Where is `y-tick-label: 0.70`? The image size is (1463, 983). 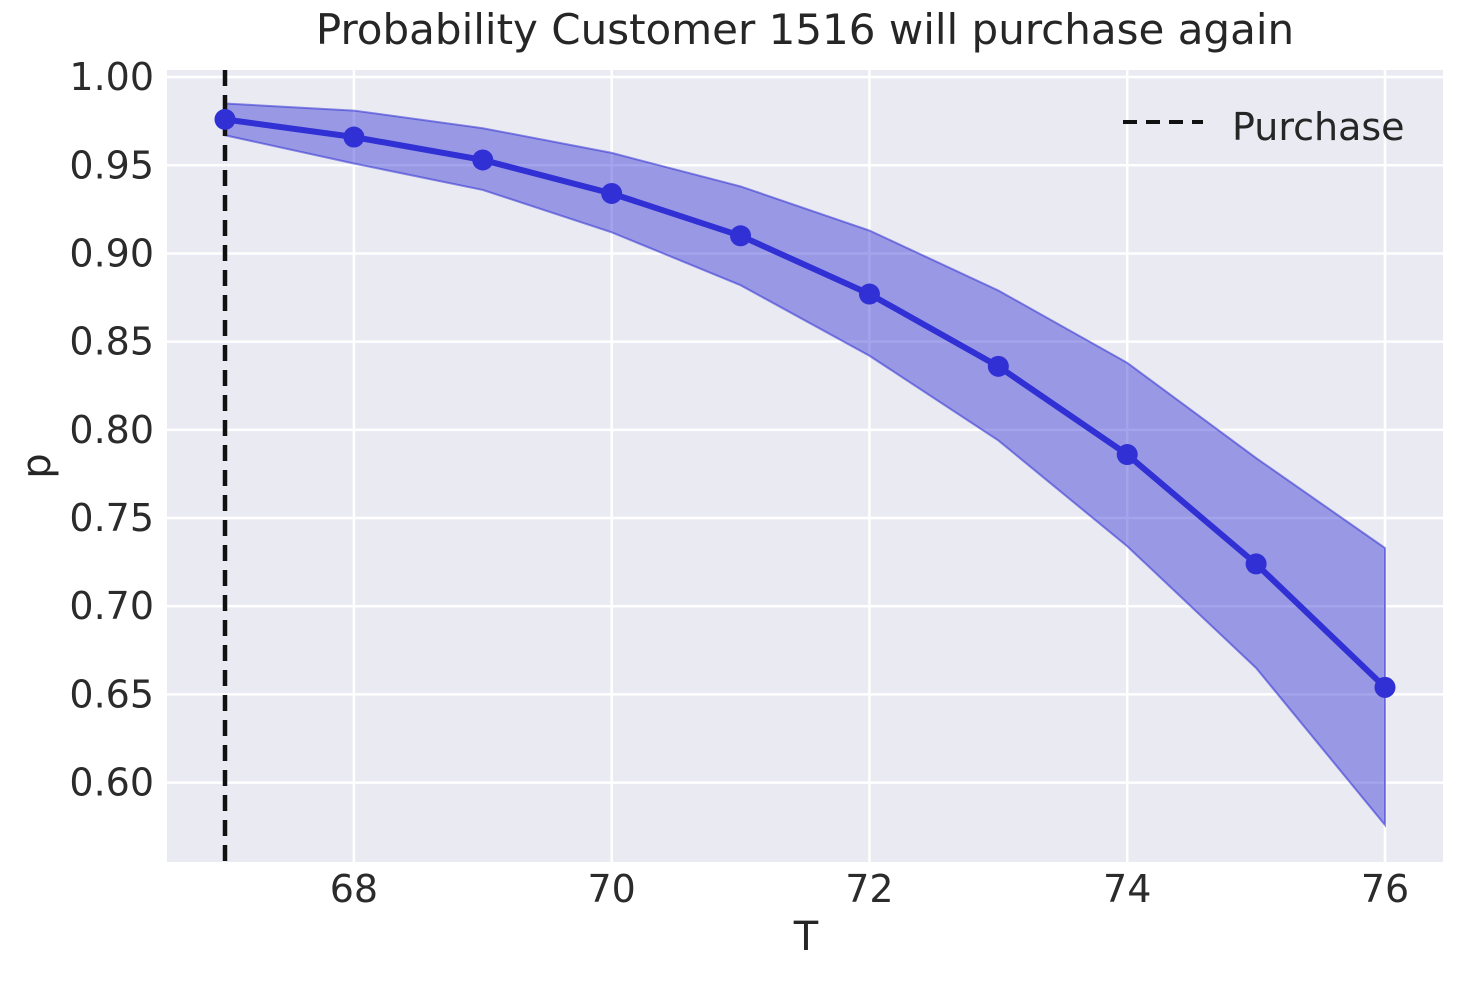
y-tick-label: 0.70 is located at coordinates (111, 606).